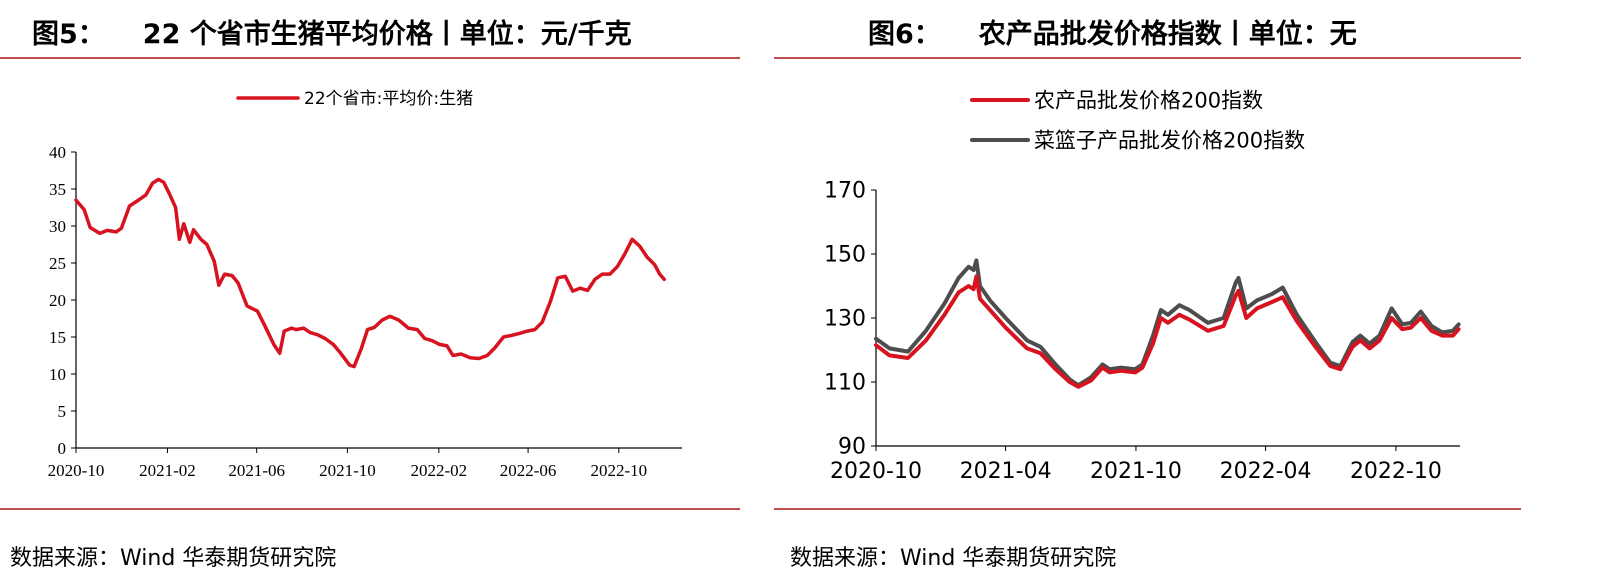  I want to click on y-tick-label: 0, so click(62, 448).